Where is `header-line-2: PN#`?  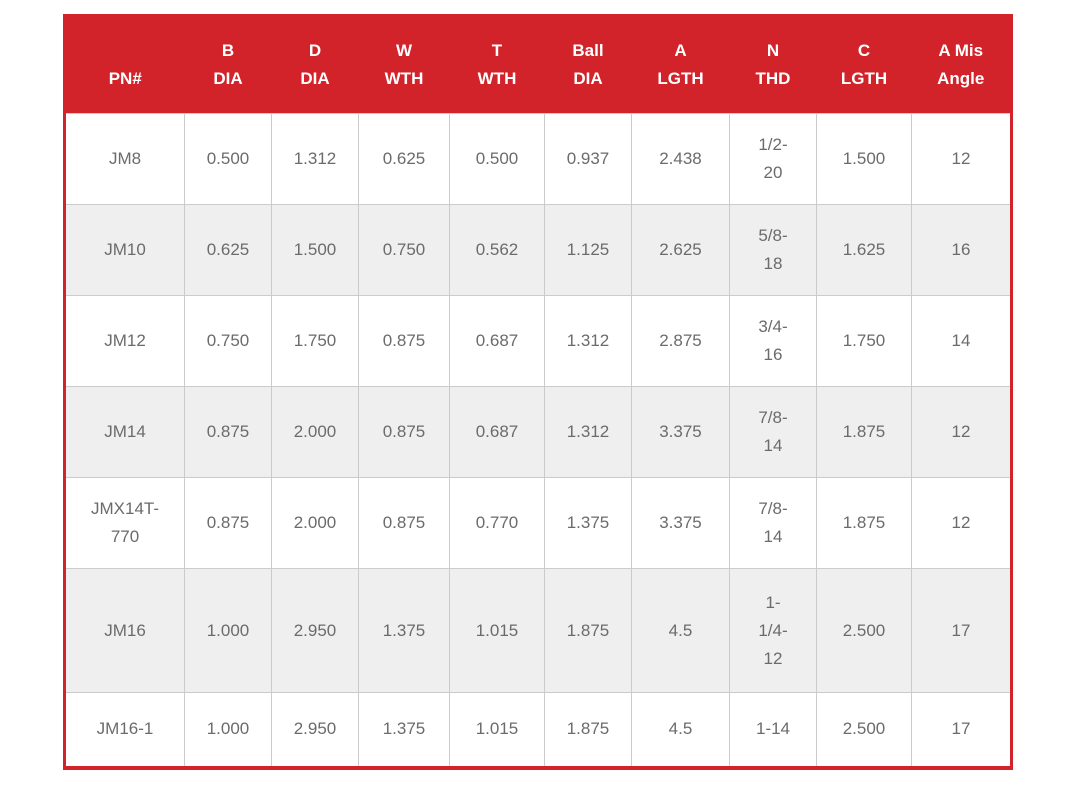
header-line-2: PN# is located at coordinates (125, 78).